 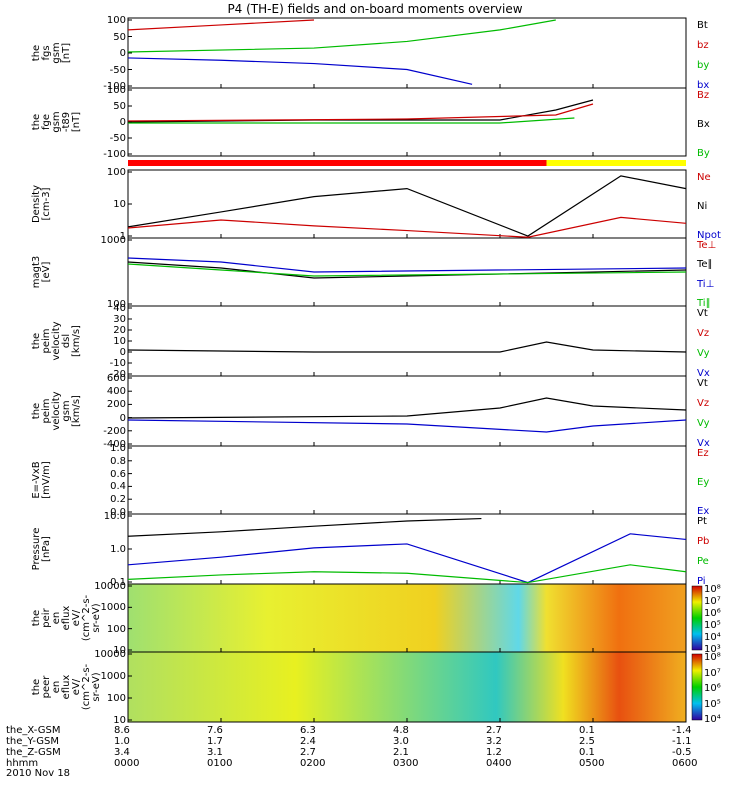 I want to click on bottom-axis-value: 3.4, so click(x=122, y=752).